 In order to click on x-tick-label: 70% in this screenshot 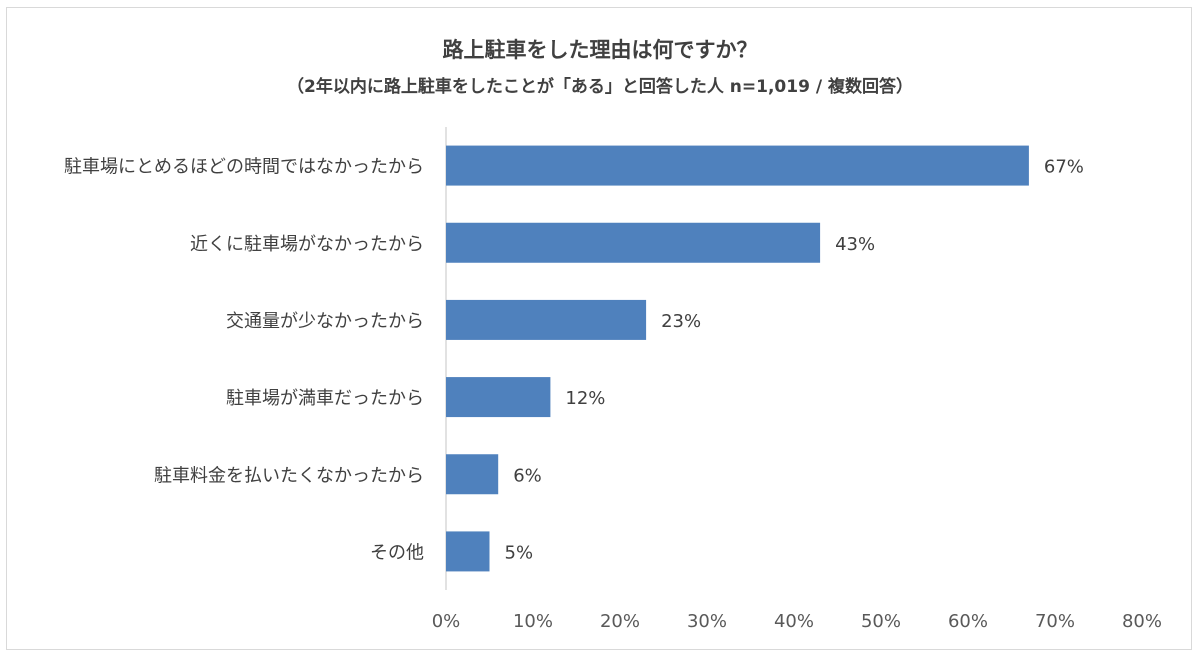, I will do `click(1055, 621)`.